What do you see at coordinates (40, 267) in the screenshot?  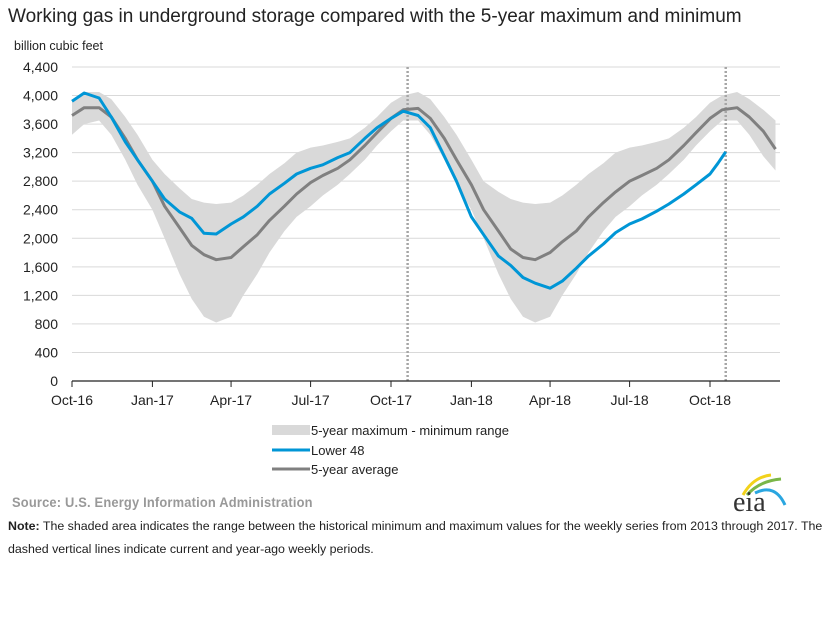 I see `y-tick-label: 1,600` at bounding box center [40, 267].